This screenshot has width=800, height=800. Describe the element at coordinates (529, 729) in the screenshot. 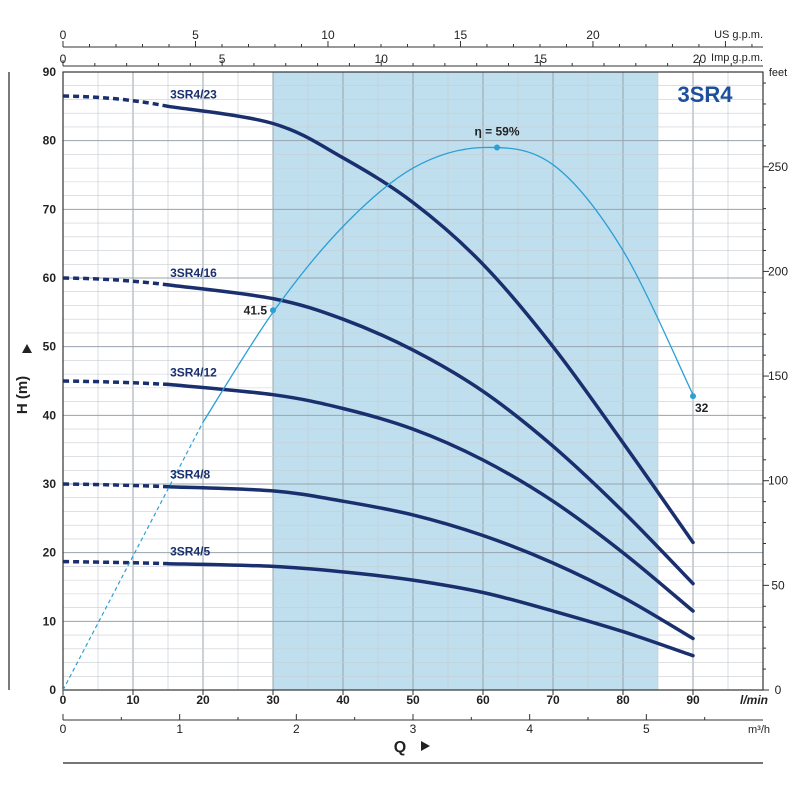

I see `m3h-tick-label: 4` at that location.